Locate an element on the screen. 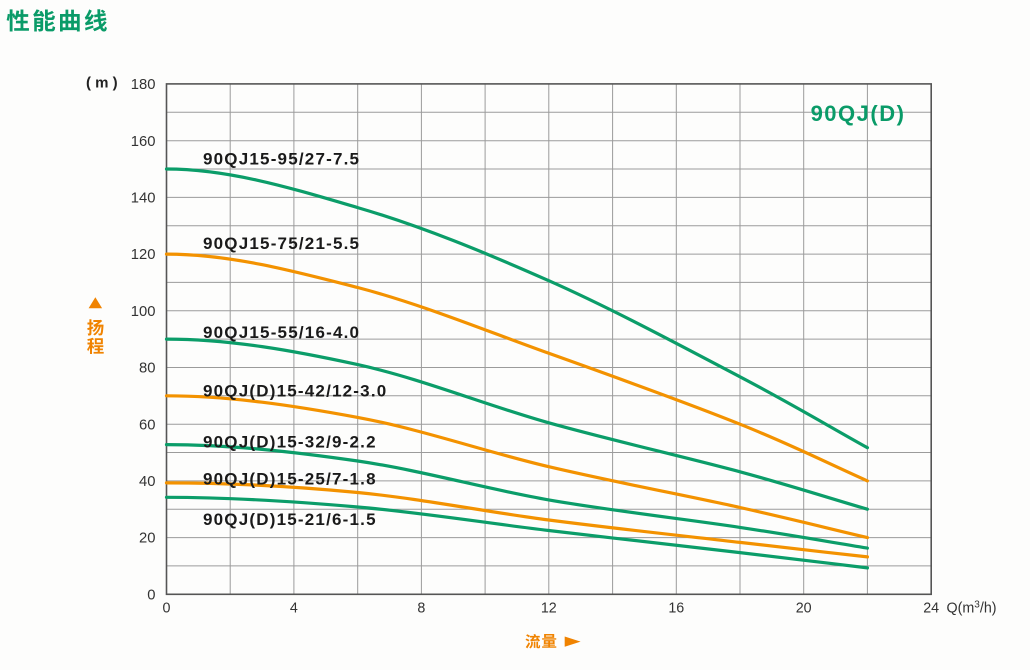 Image resolution: width=1030 pixels, height=670 pixels. svg-text: 8 is located at coordinates (421, 609).